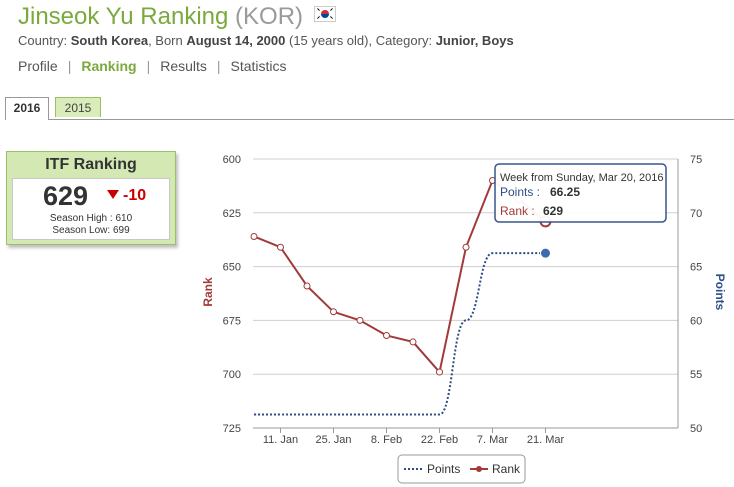  Describe the element at coordinates (232, 294) in the screenshot. I see `rank-axis-ticks: 600 625 650 675 700 725` at that location.